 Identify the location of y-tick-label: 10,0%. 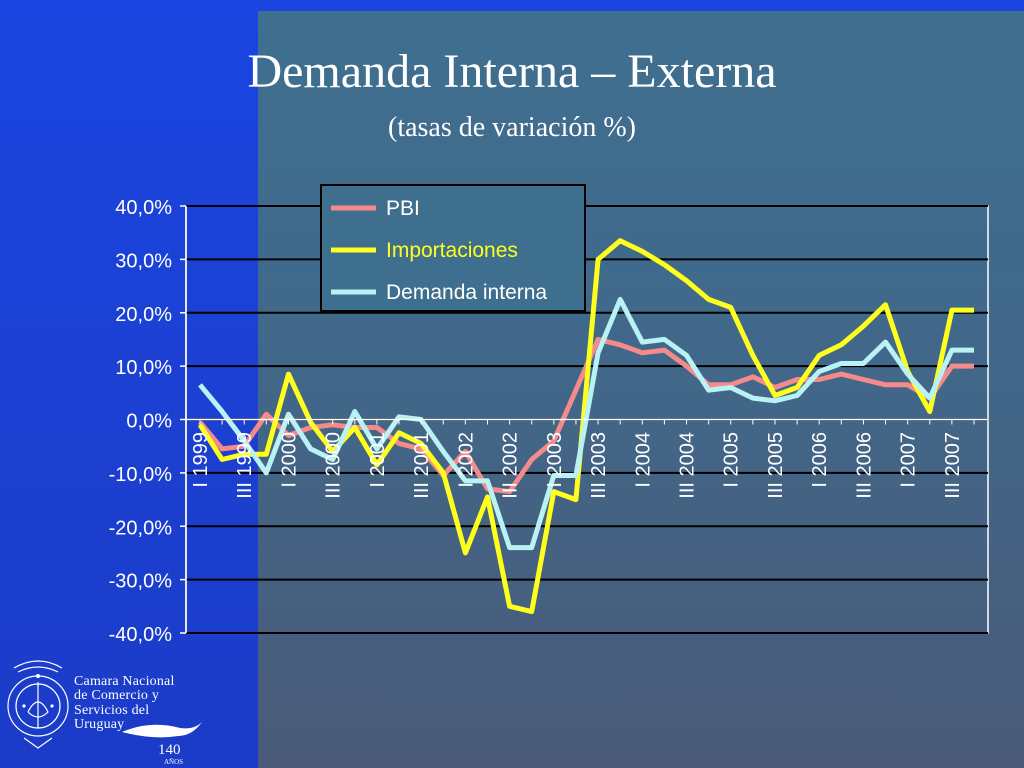
(143, 368).